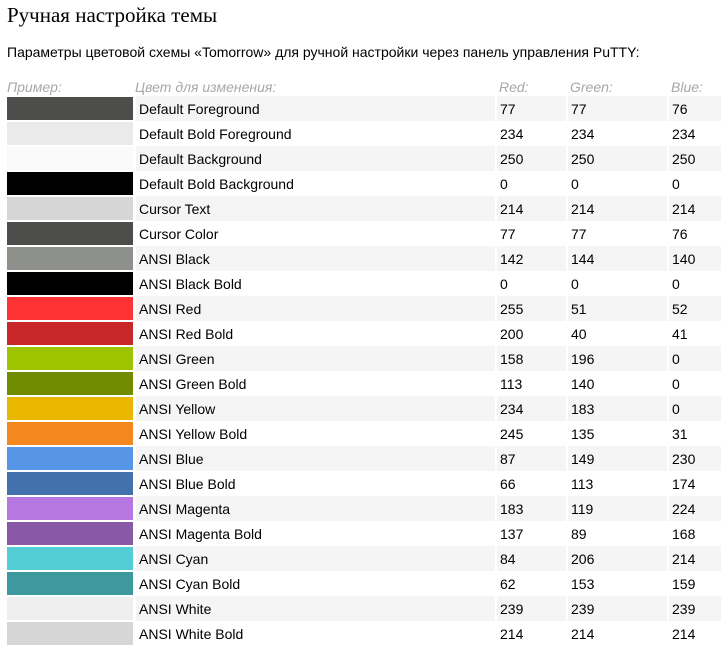 The height and width of the screenshot is (647, 721). Describe the element at coordinates (694, 258) in the screenshot. I see `blue-value-cell: 140` at that location.